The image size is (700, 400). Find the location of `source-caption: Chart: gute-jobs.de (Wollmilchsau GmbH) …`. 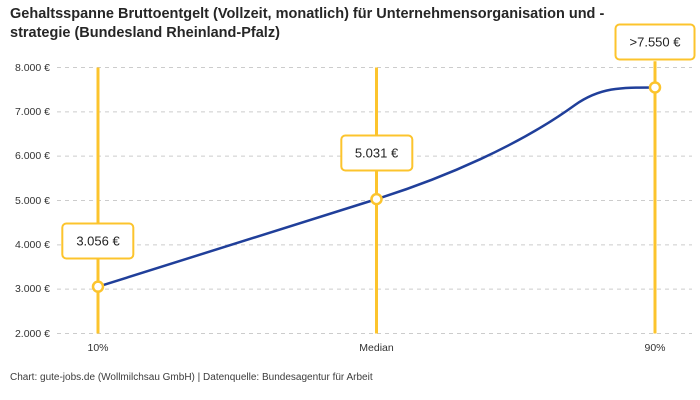

source-caption: Chart: gute-jobs.de (Wollmilchsau GmbH) … is located at coordinates (191, 377).